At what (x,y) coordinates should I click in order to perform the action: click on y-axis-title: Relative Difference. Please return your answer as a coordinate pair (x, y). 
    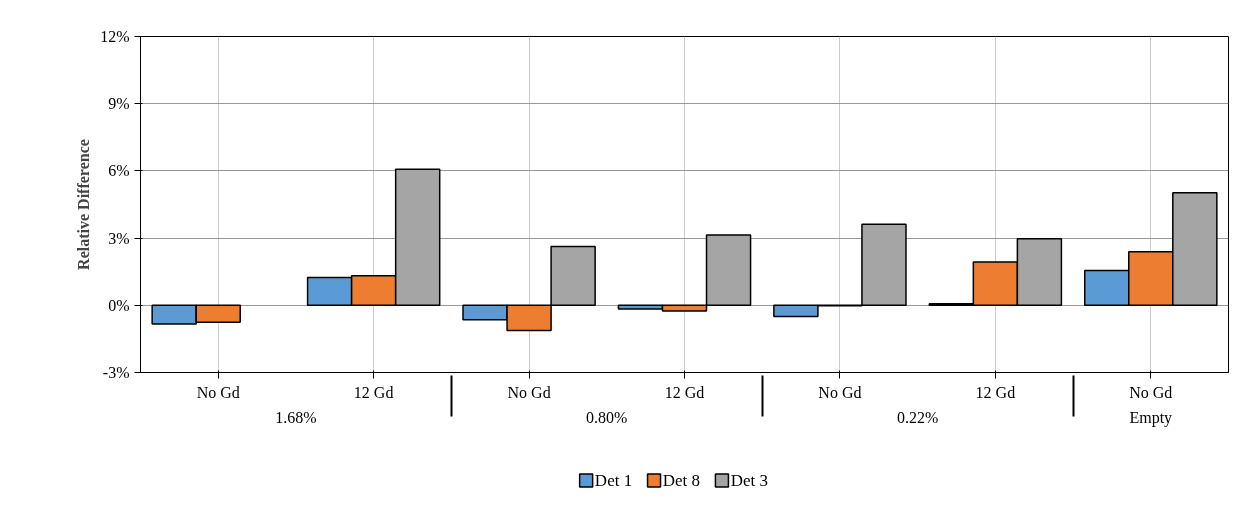
    Looking at the image, I should click on (84, 204).